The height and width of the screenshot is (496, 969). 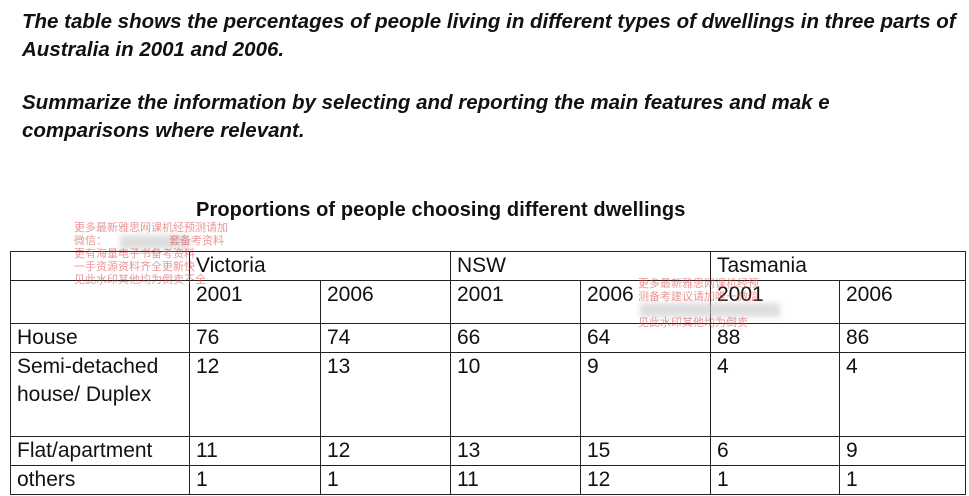 I want to click on watermark-line: 更多最新雅思网课机经预测请加, so click(x=151, y=227).